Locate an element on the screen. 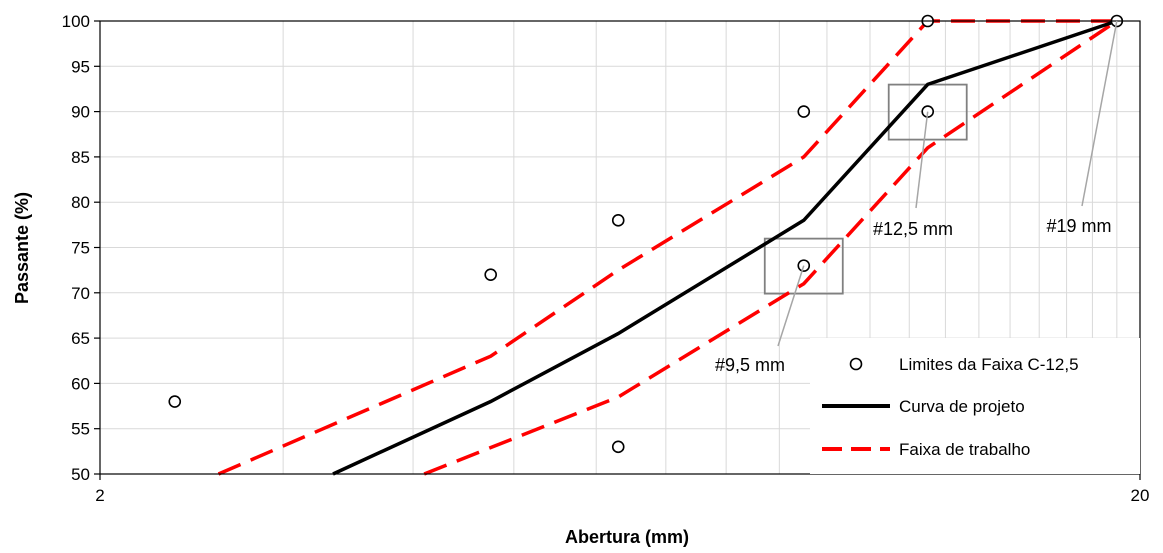 The height and width of the screenshot is (553, 1163). y-tick-label: 55 is located at coordinates (80, 429).